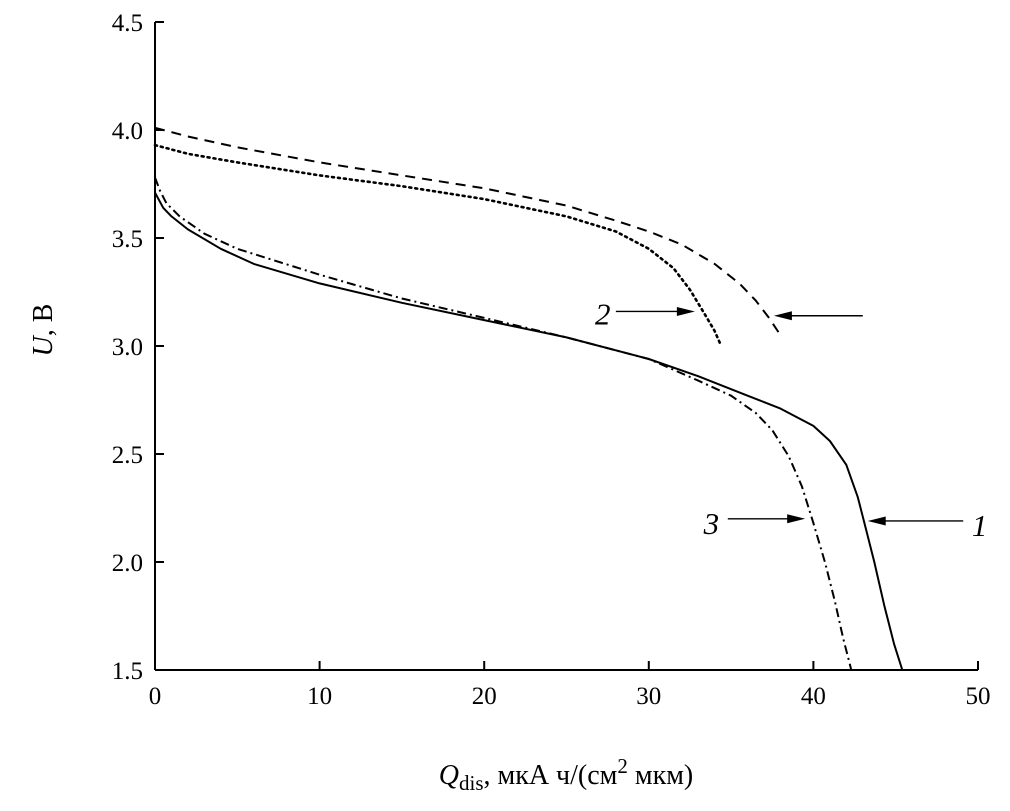 The width and height of the screenshot is (1010, 811). What do you see at coordinates (648, 696) in the screenshot?
I see `x-tick-label: 30` at bounding box center [648, 696].